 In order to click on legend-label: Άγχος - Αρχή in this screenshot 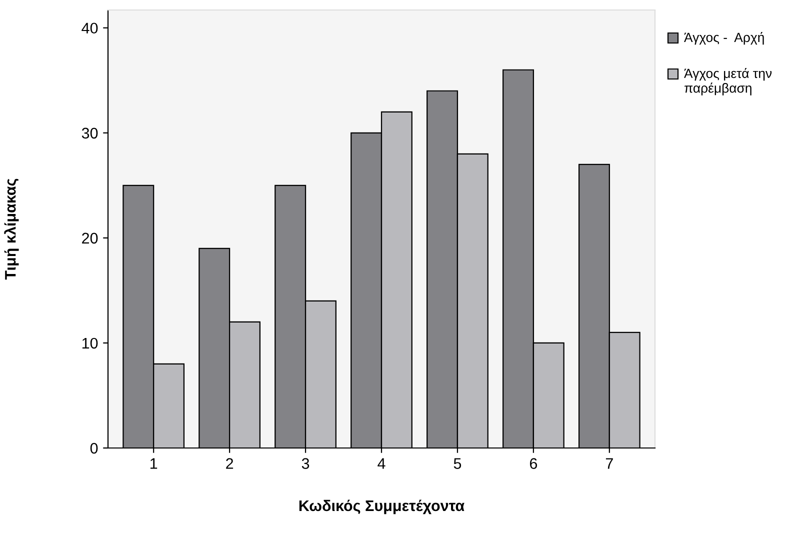, I will do `click(724, 38)`.